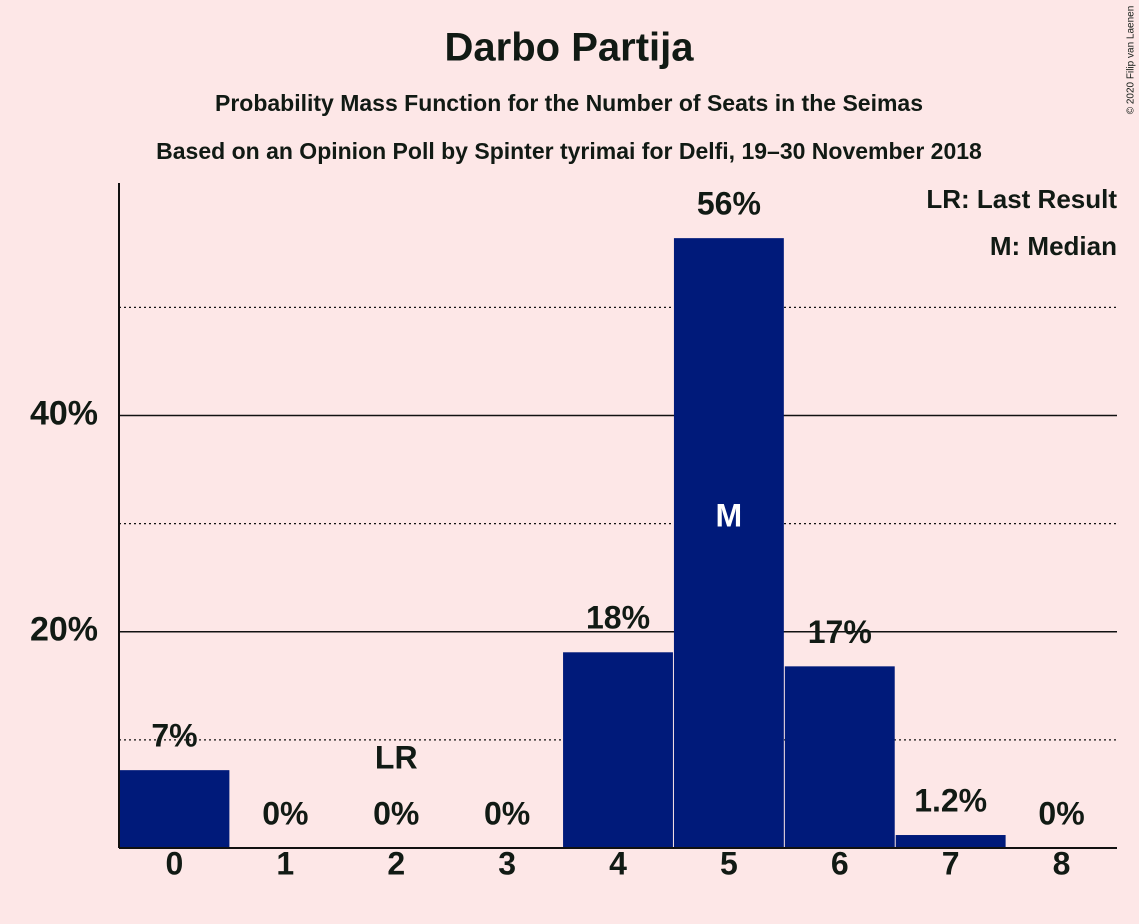  Describe the element at coordinates (950, 800) in the screenshot. I see `value-label: 1.2%` at that location.